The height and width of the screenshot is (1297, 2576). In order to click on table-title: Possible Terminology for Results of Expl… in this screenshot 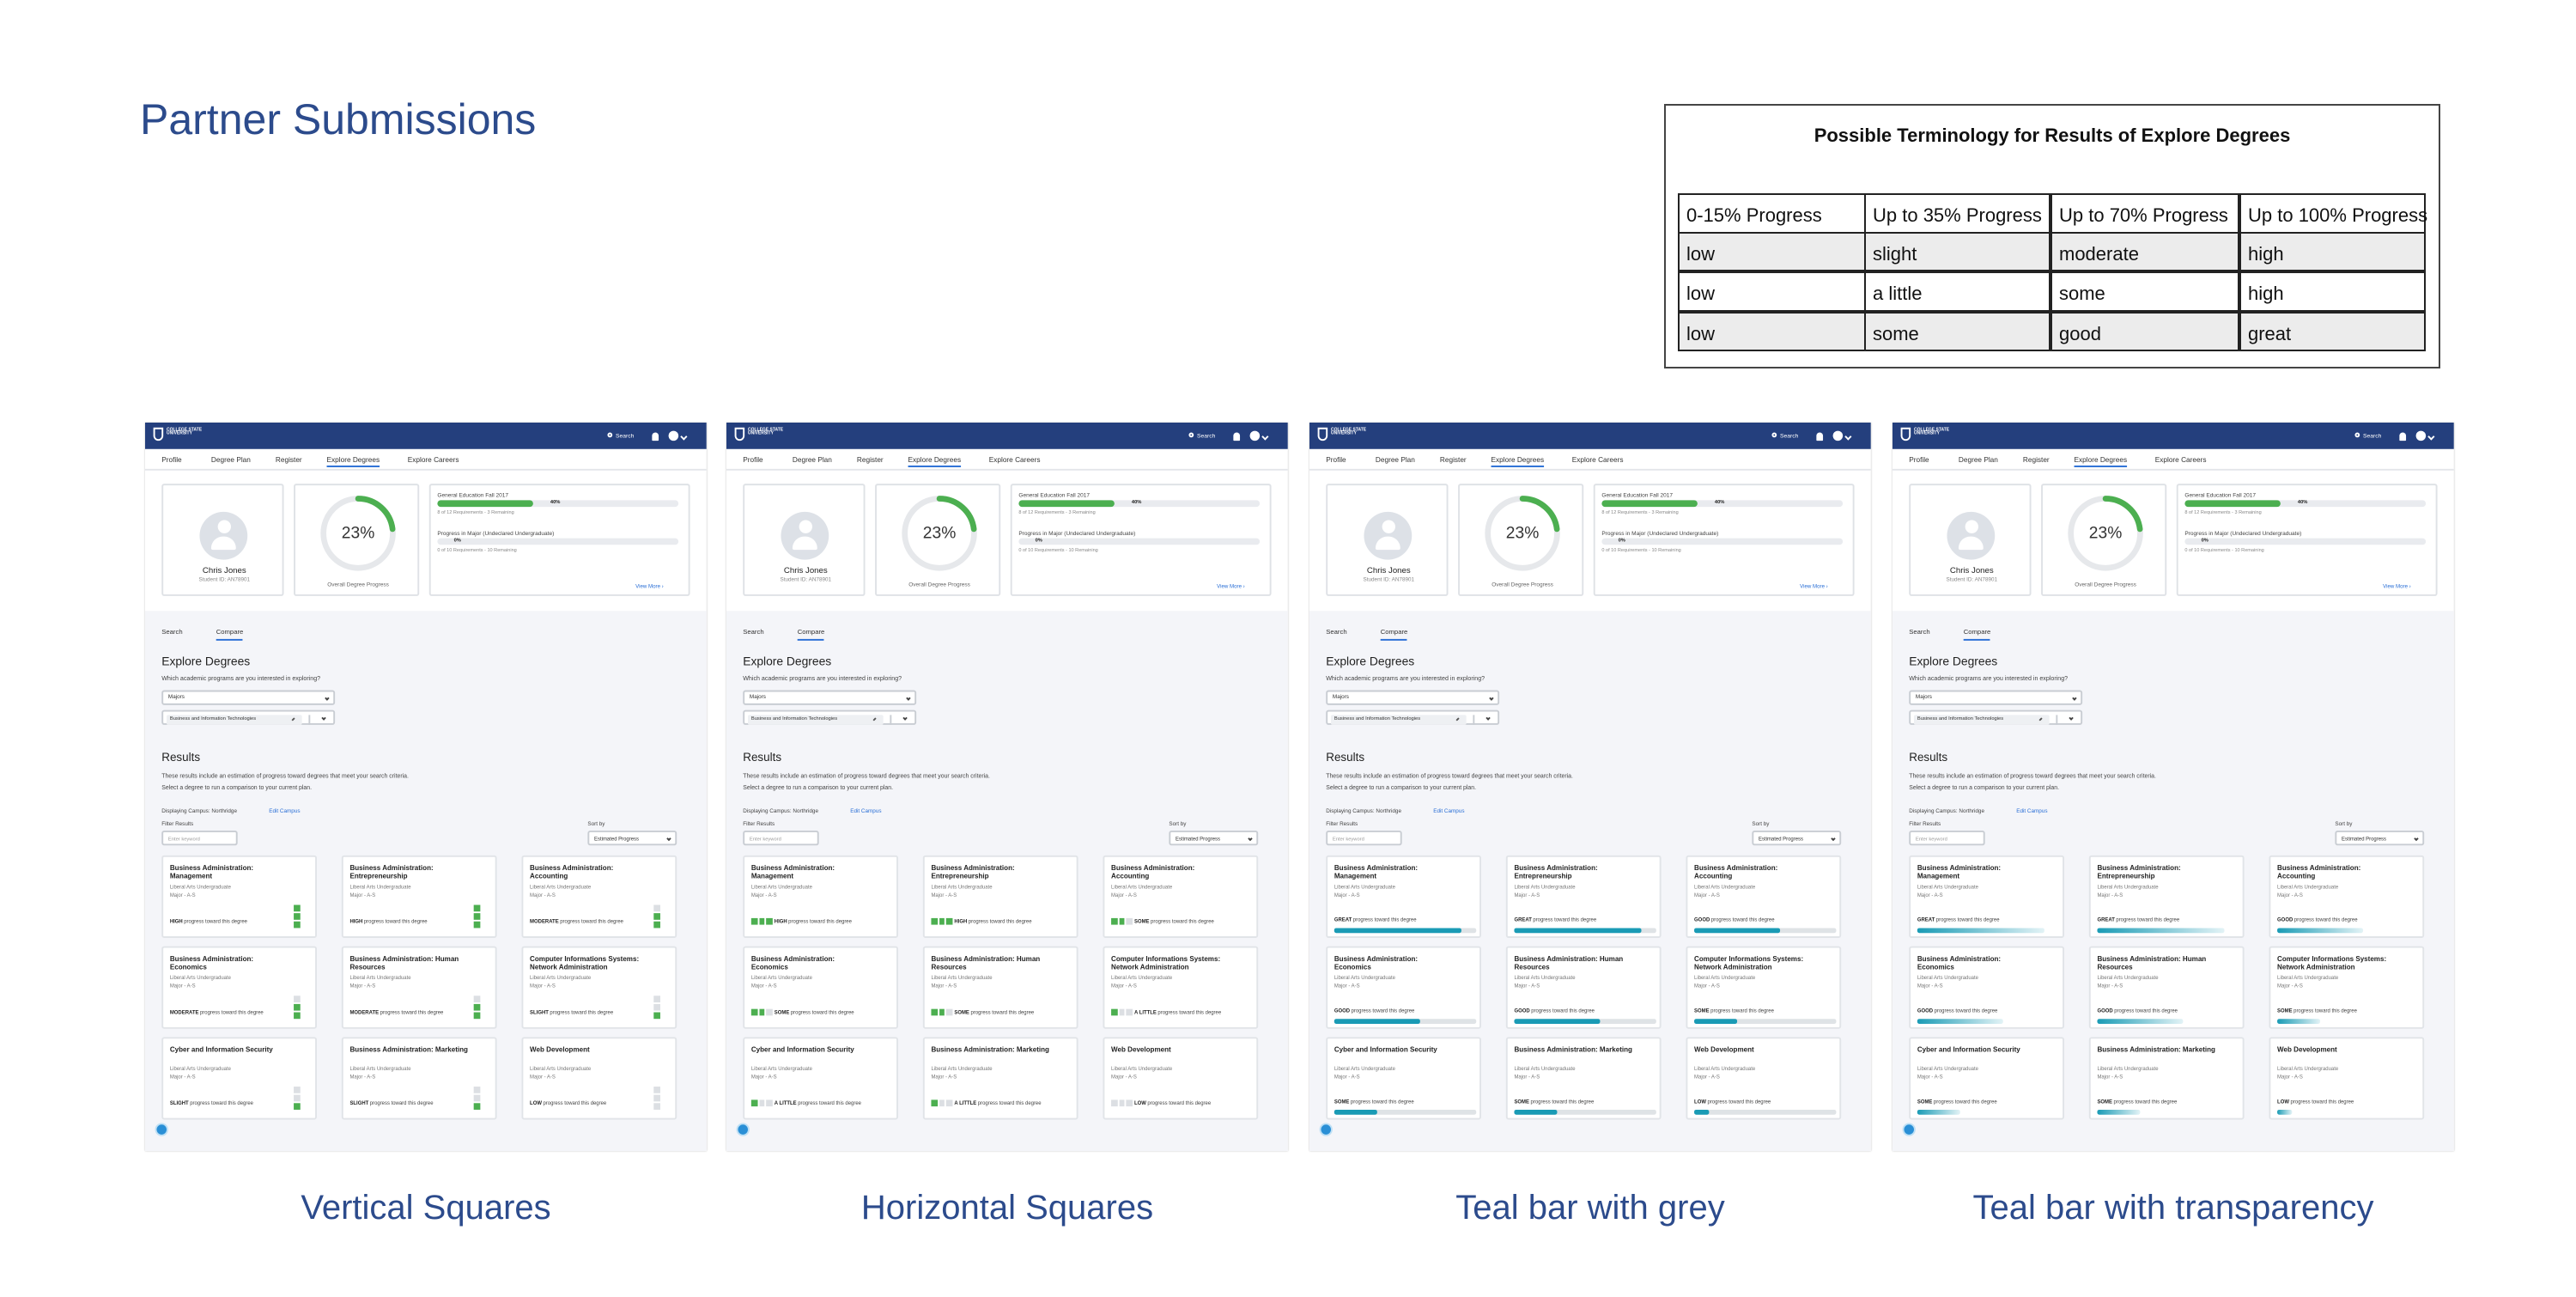, I will do `click(2053, 135)`.